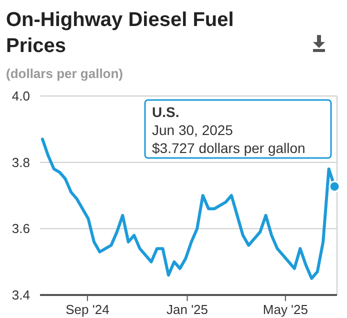  What do you see at coordinates (21, 162) in the screenshot?
I see `y-tick-label: 3.8` at bounding box center [21, 162].